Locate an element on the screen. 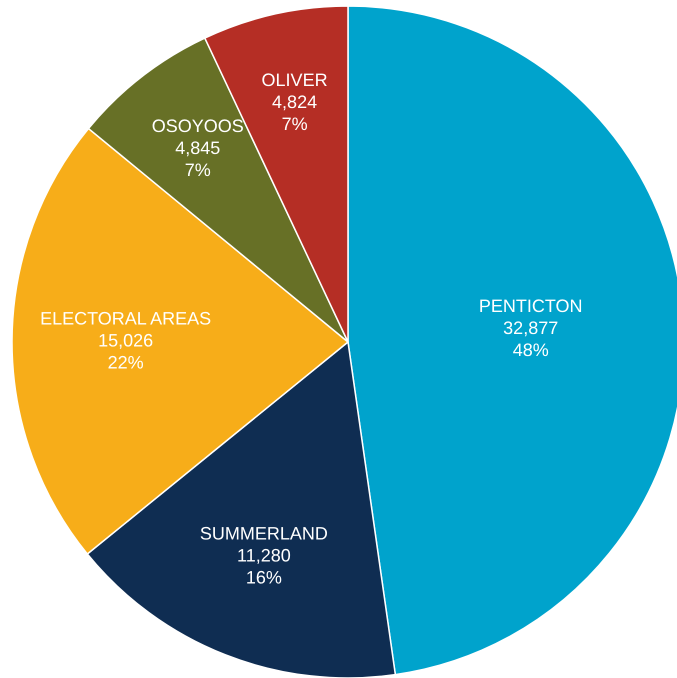 This screenshot has height=678, width=677. slice-label: OLIVER is located at coordinates (295, 80).